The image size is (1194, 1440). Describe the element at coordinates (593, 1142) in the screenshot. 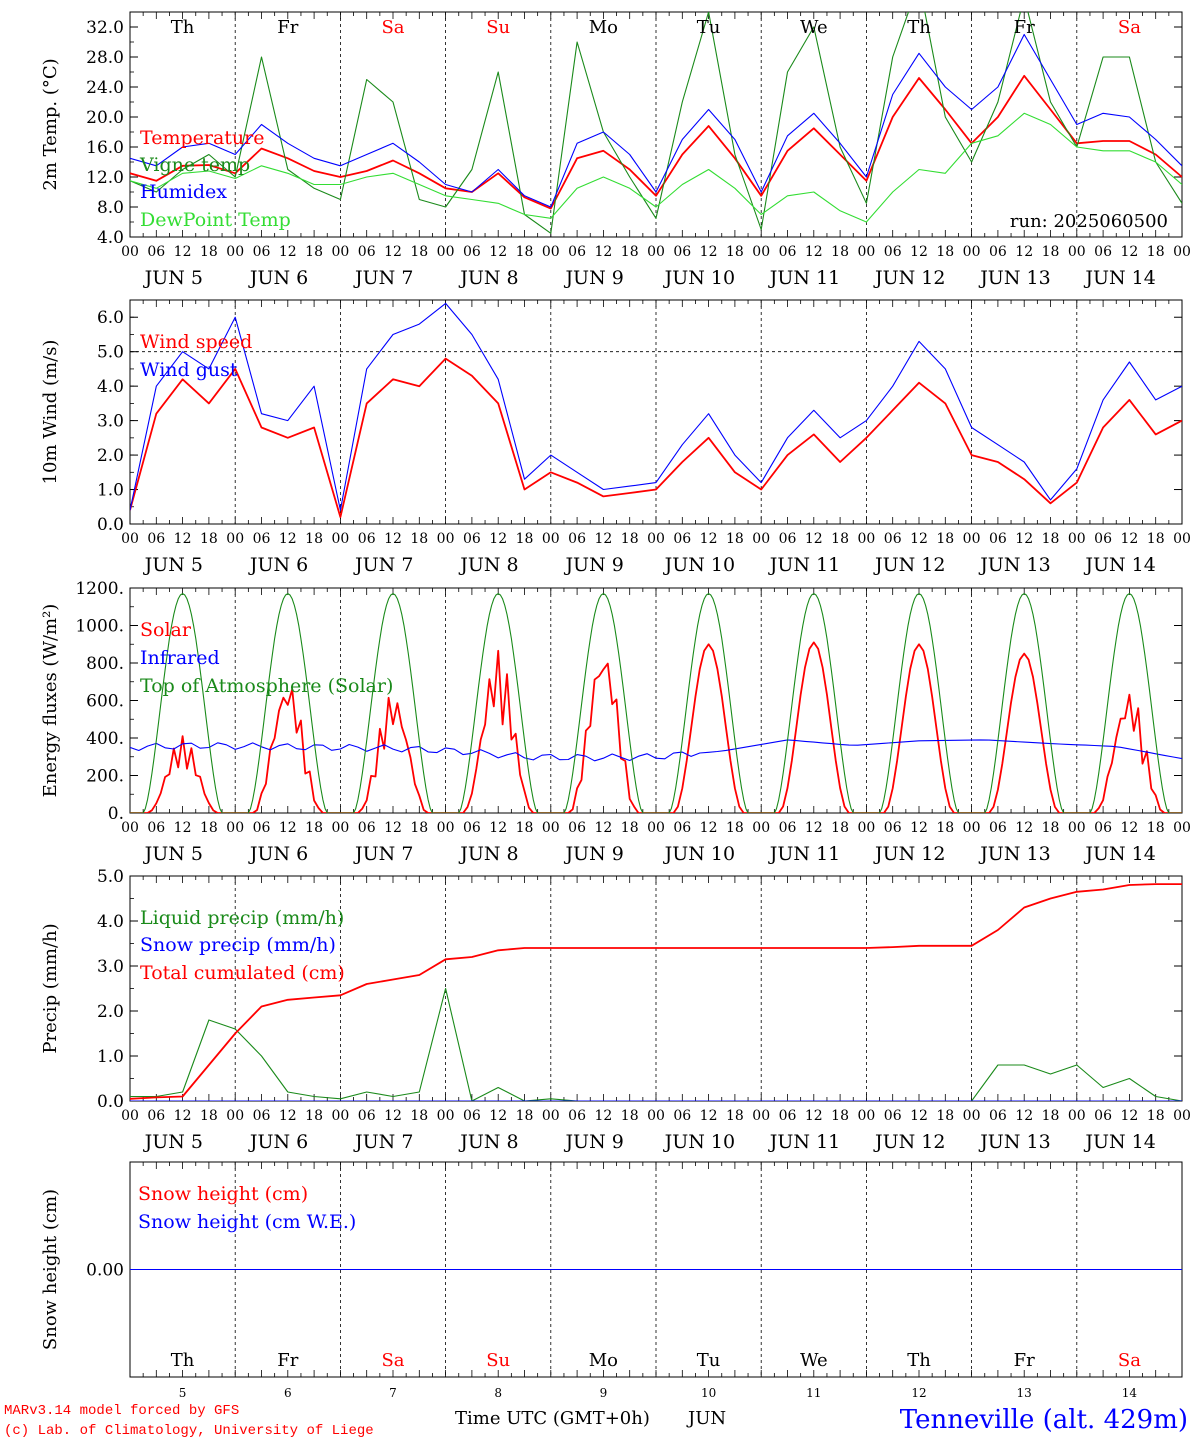

I see `date-label: JUN 9` at that location.